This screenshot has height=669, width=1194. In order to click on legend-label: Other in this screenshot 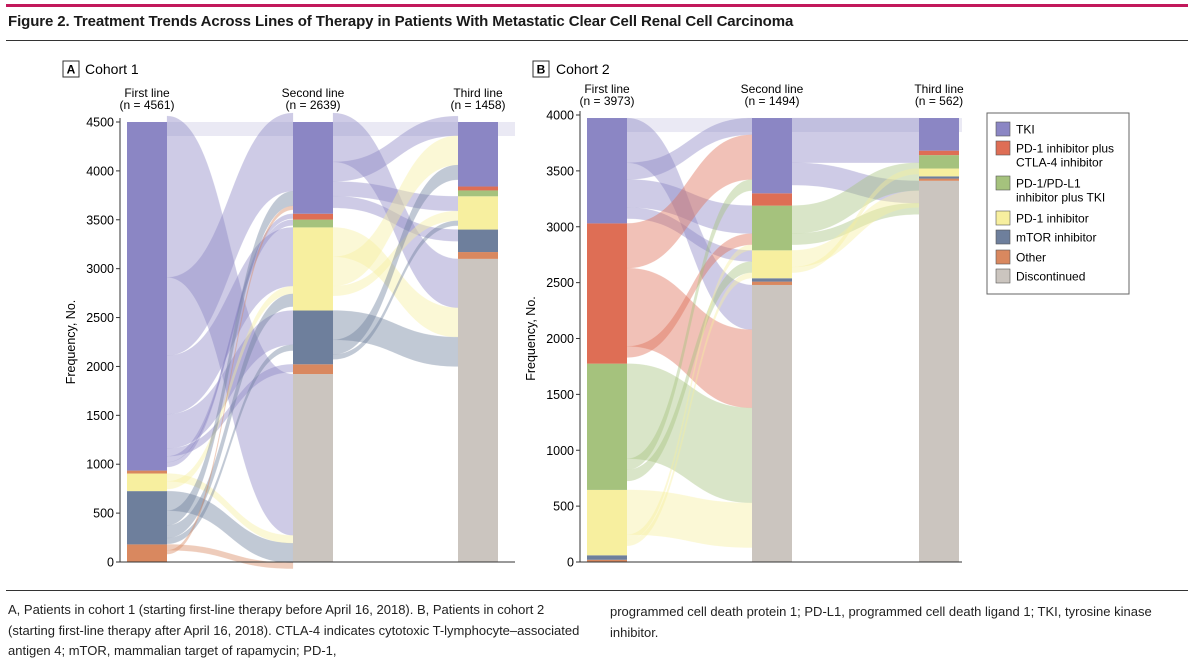, I will do `click(1031, 258)`.